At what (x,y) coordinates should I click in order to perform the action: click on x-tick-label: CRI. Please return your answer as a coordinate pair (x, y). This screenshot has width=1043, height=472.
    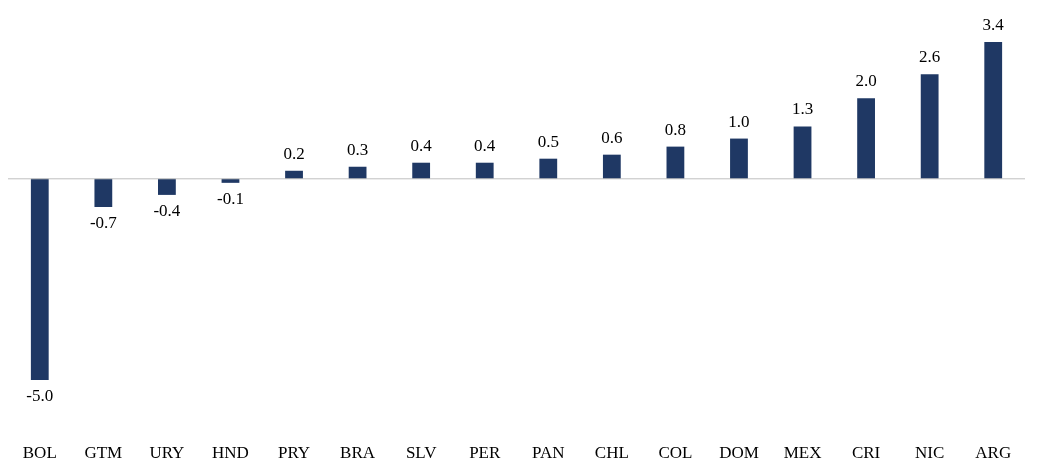
    Looking at the image, I should click on (866, 453).